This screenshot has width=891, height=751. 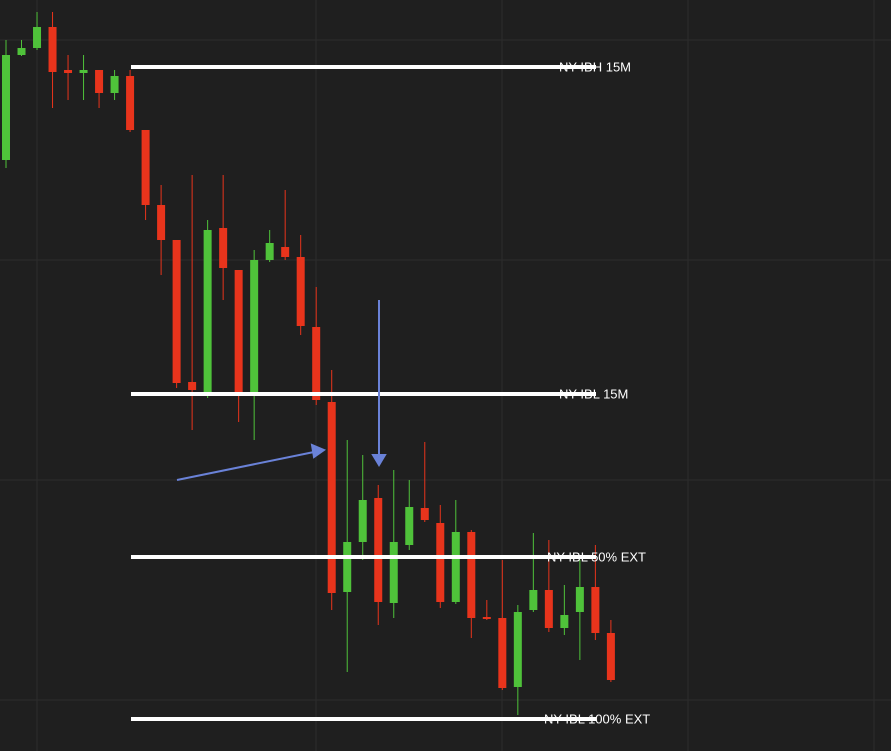 What do you see at coordinates (245, 466) in the screenshot?
I see `arrow` at bounding box center [245, 466].